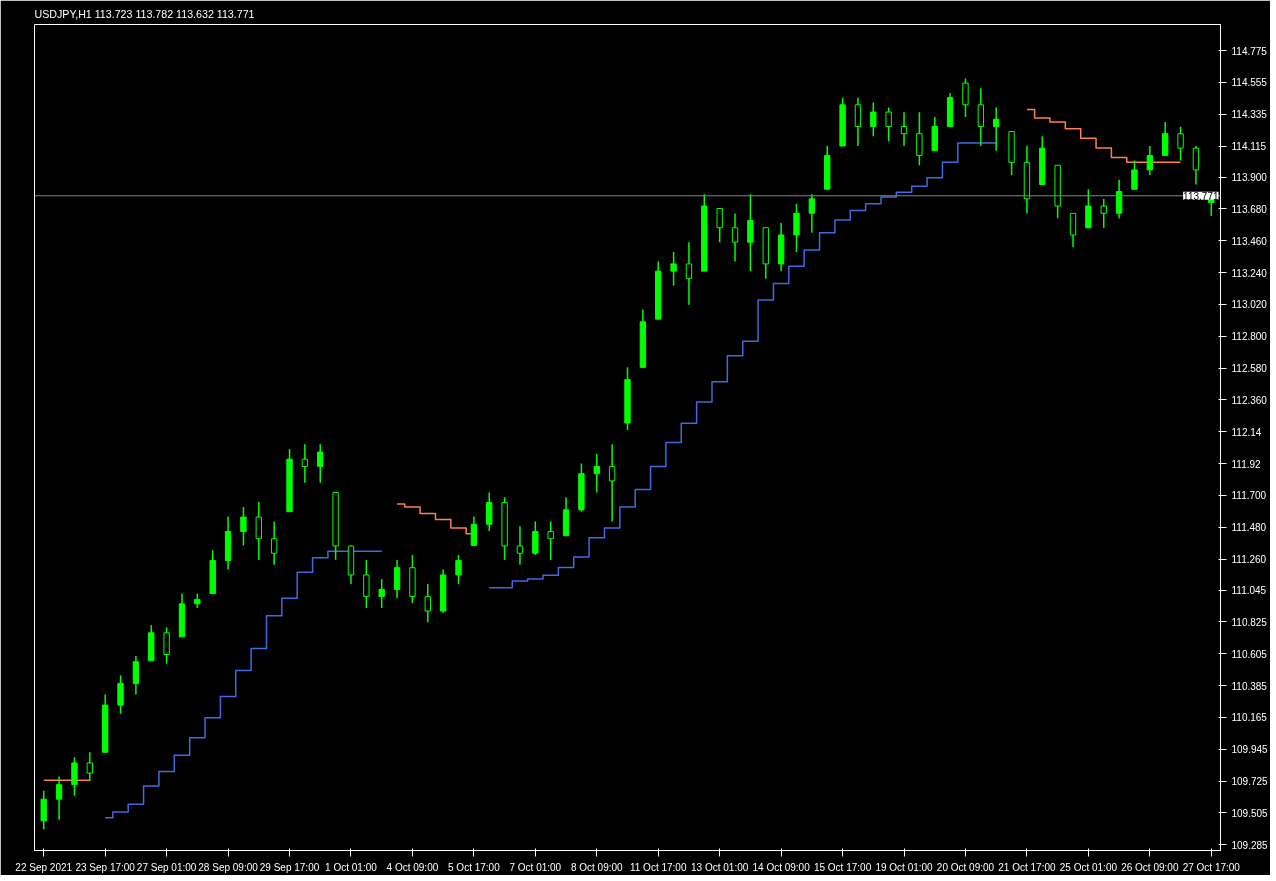 The width and height of the screenshot is (1276, 881). I want to click on chart-title: USDJPY,H1 113.723 113.782 113.632 113.771, so click(144, 13).